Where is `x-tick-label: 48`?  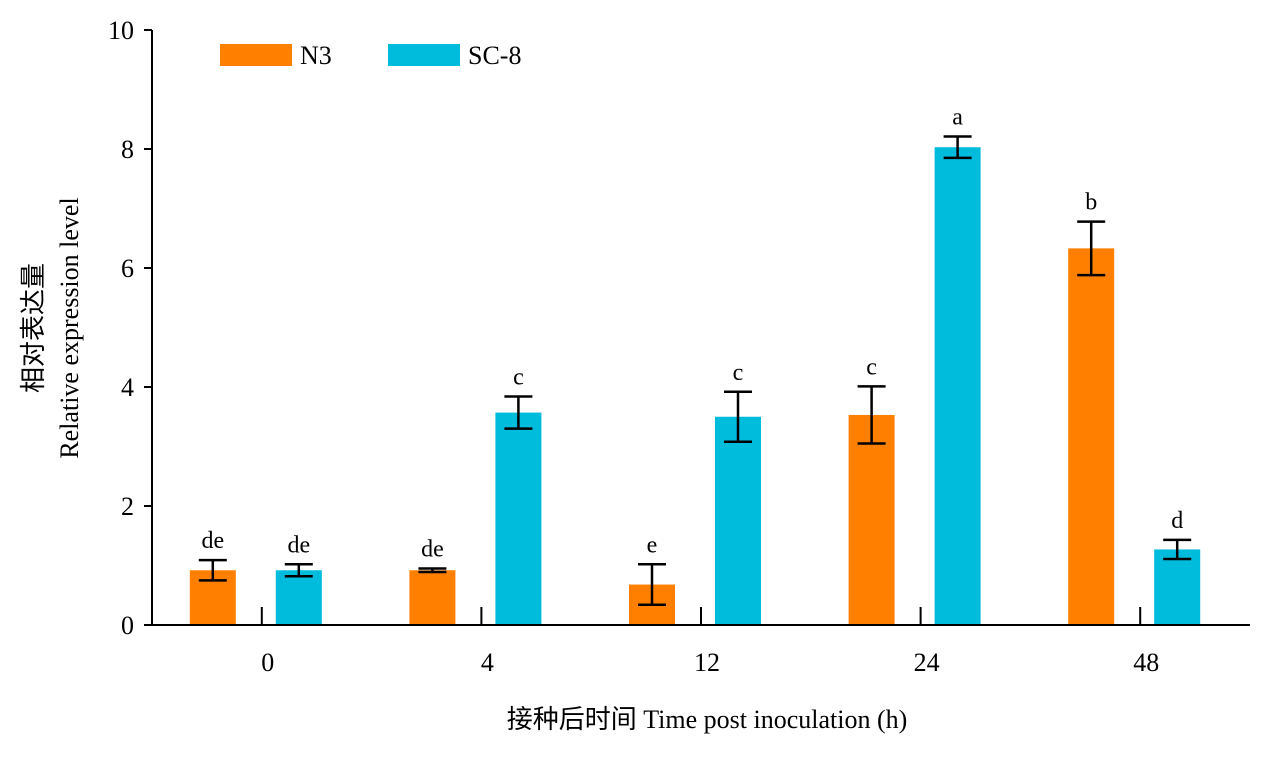
x-tick-label: 48 is located at coordinates (1146, 662).